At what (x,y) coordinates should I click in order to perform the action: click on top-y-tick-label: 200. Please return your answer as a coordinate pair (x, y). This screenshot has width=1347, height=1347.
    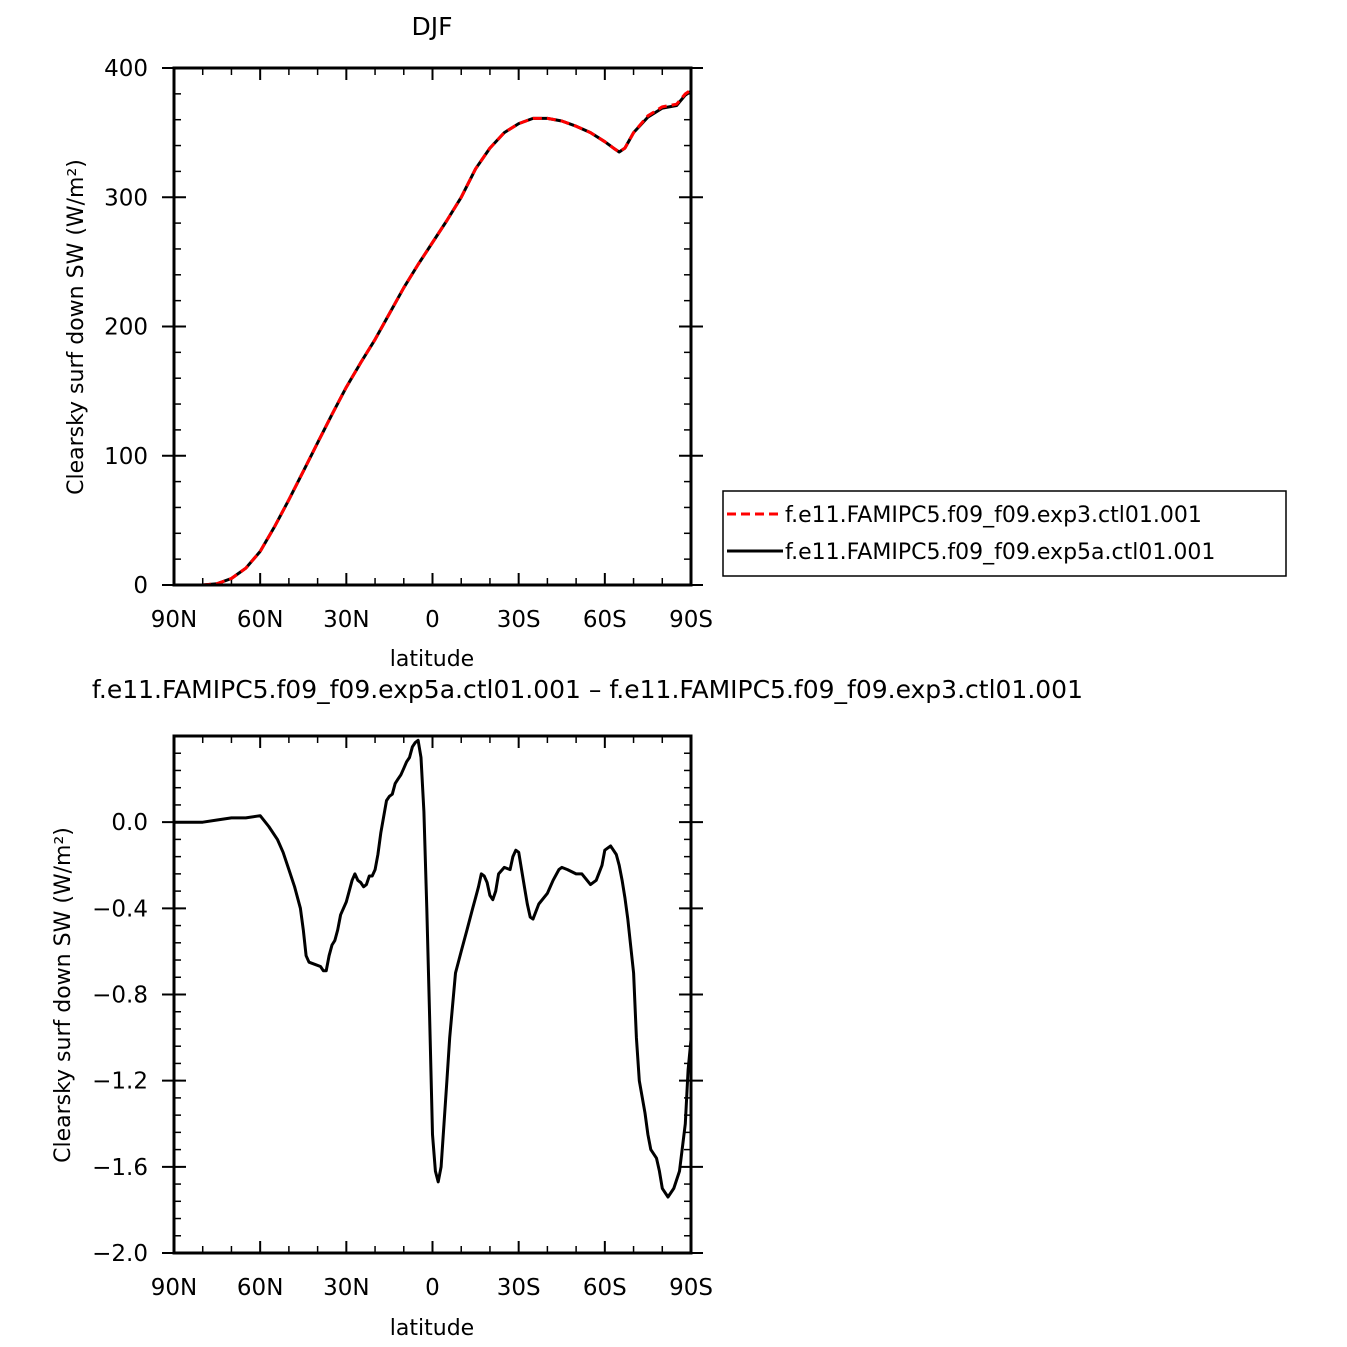
    Looking at the image, I should click on (126, 328).